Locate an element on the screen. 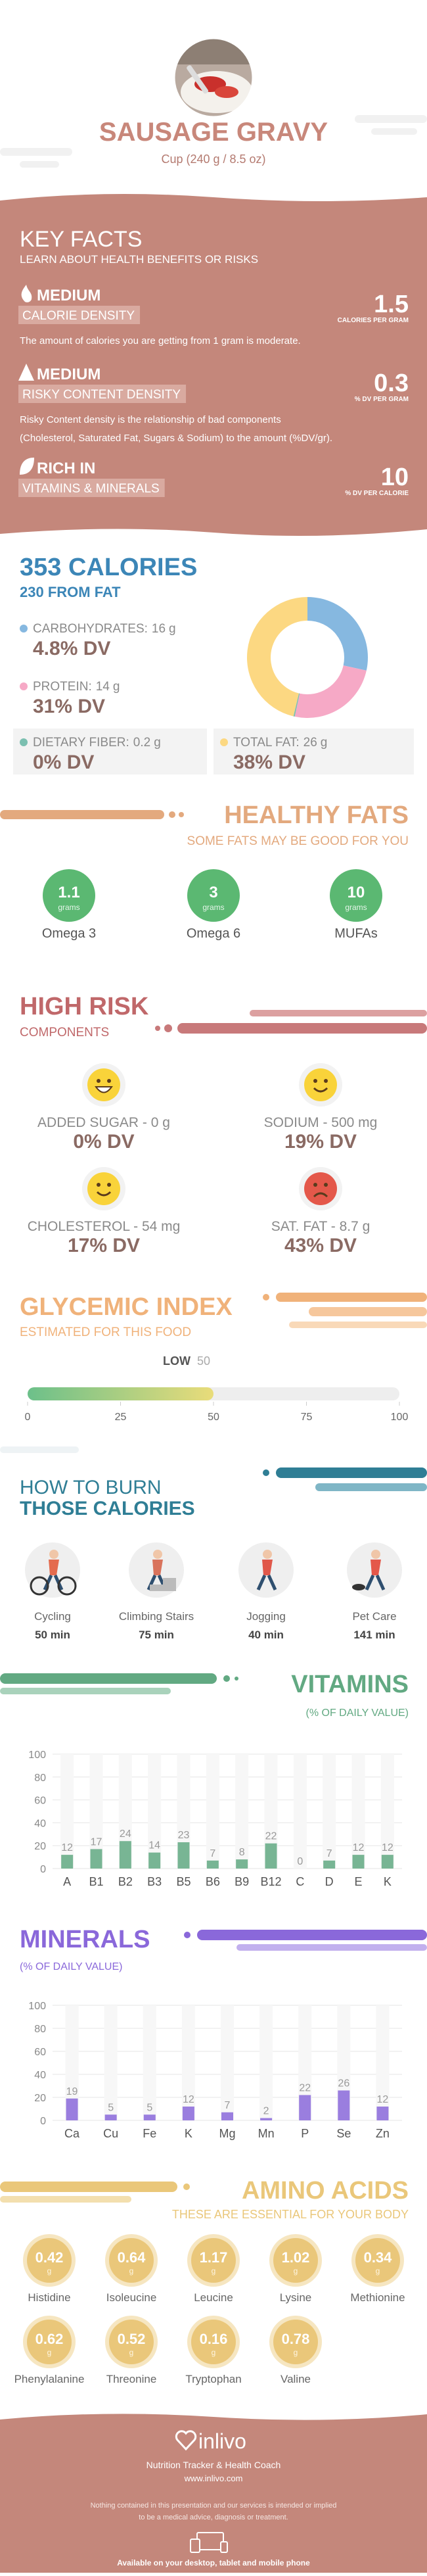  value-label: 8 is located at coordinates (242, 1853).